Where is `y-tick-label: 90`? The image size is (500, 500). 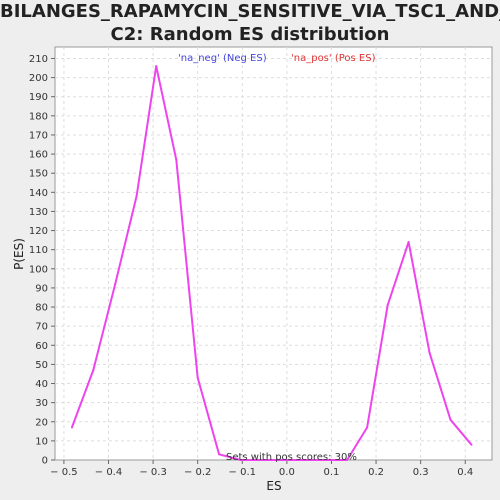
y-tick-label: 90 is located at coordinates (41, 288).